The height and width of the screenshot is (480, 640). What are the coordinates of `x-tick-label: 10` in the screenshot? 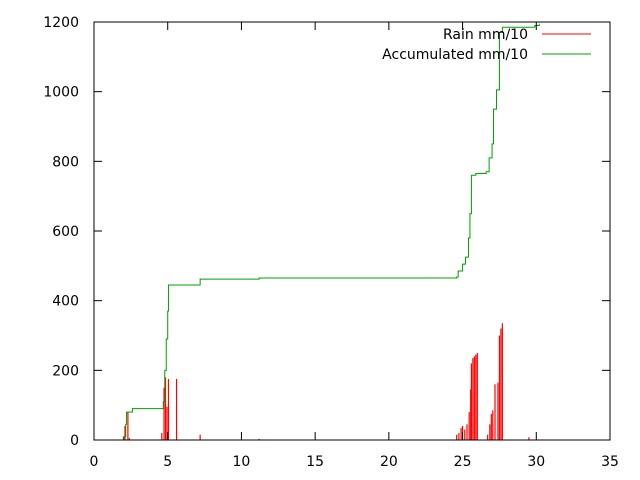 It's located at (242, 462).